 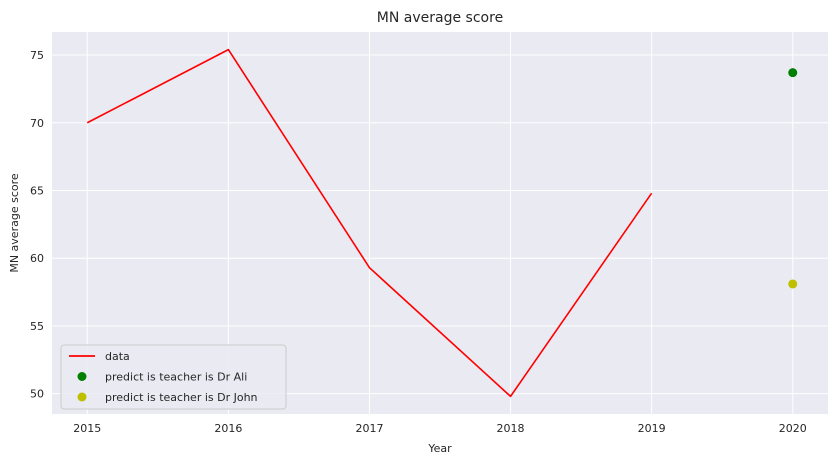 What do you see at coordinates (37, 394) in the screenshot?
I see `y-tick-label: 50` at bounding box center [37, 394].